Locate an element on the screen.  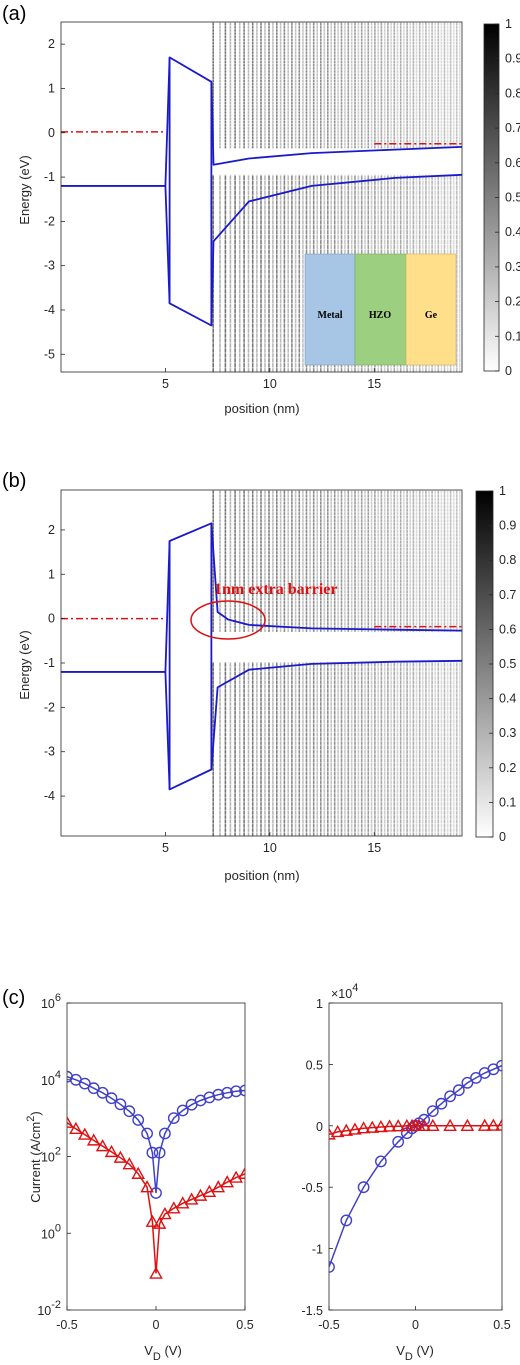
colorbar-tick-label: 0.9 is located at coordinates (512, 59).